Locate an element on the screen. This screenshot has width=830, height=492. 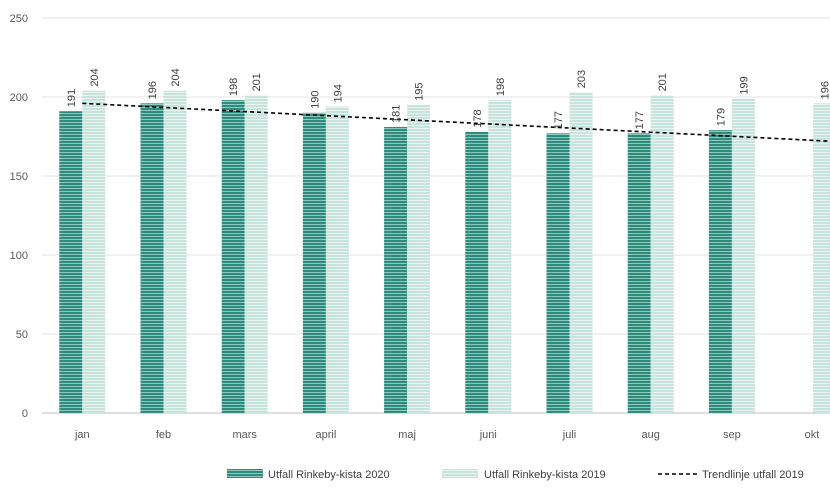
data-label: 179 is located at coordinates (721, 117).